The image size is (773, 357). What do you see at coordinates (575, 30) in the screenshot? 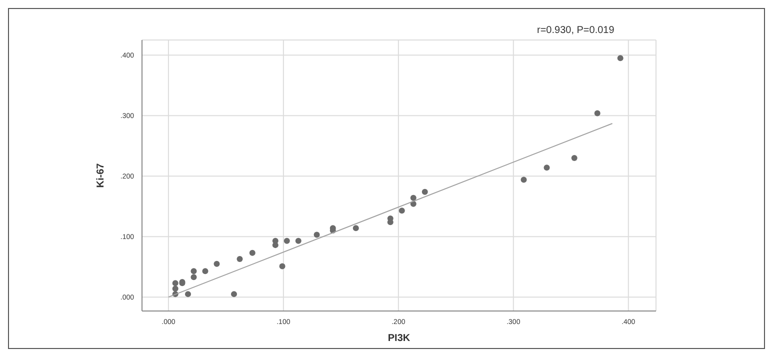
I see `text: r=0.930, P=0.019` at bounding box center [575, 30].